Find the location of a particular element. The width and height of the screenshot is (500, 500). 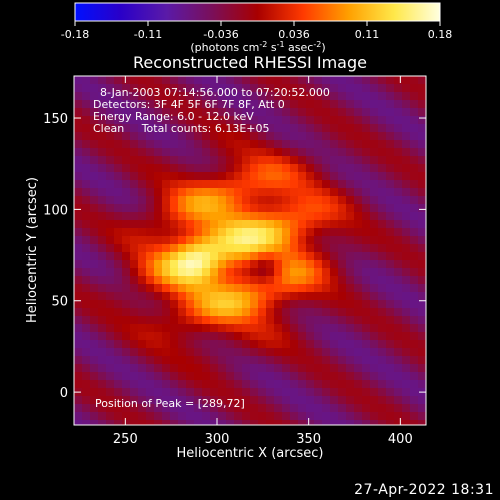

peak-position-label: Position of Peak = [289,72] is located at coordinates (170, 403).